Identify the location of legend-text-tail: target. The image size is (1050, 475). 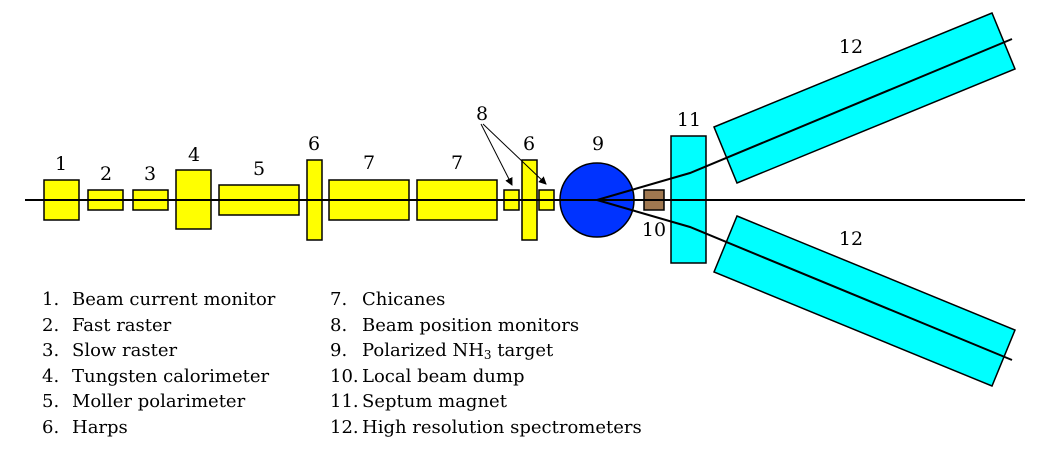
(522, 350).